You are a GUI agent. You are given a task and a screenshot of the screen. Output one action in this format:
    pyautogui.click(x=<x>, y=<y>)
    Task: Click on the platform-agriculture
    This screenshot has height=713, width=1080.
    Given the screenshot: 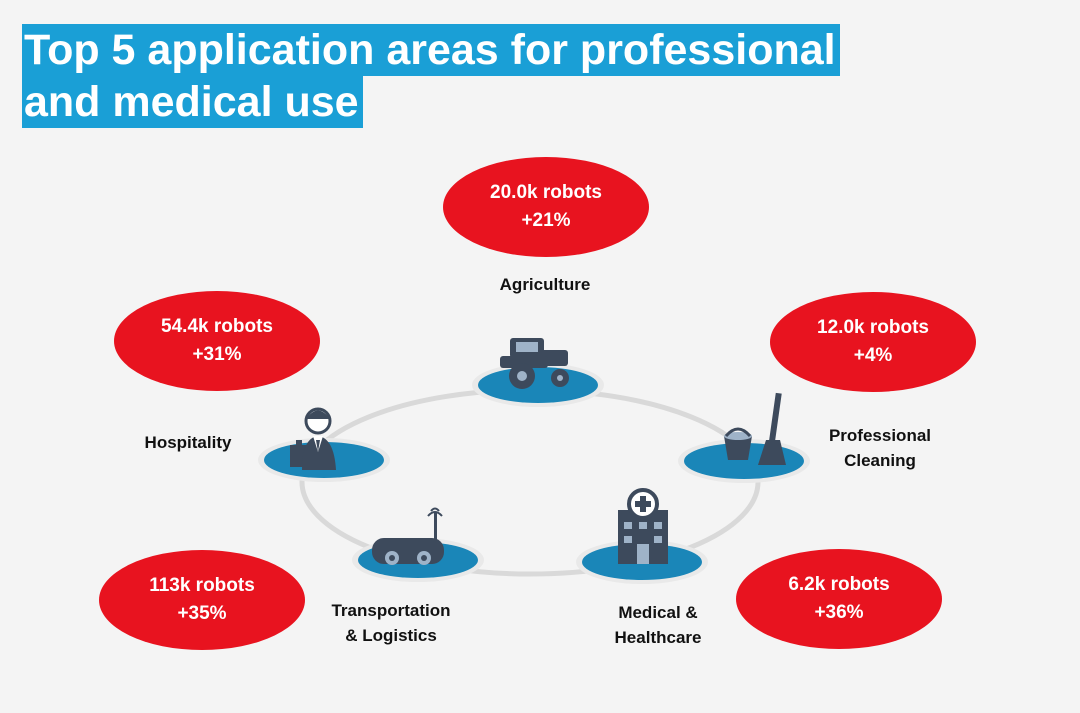 What is the action you would take?
    pyautogui.click(x=538, y=385)
    